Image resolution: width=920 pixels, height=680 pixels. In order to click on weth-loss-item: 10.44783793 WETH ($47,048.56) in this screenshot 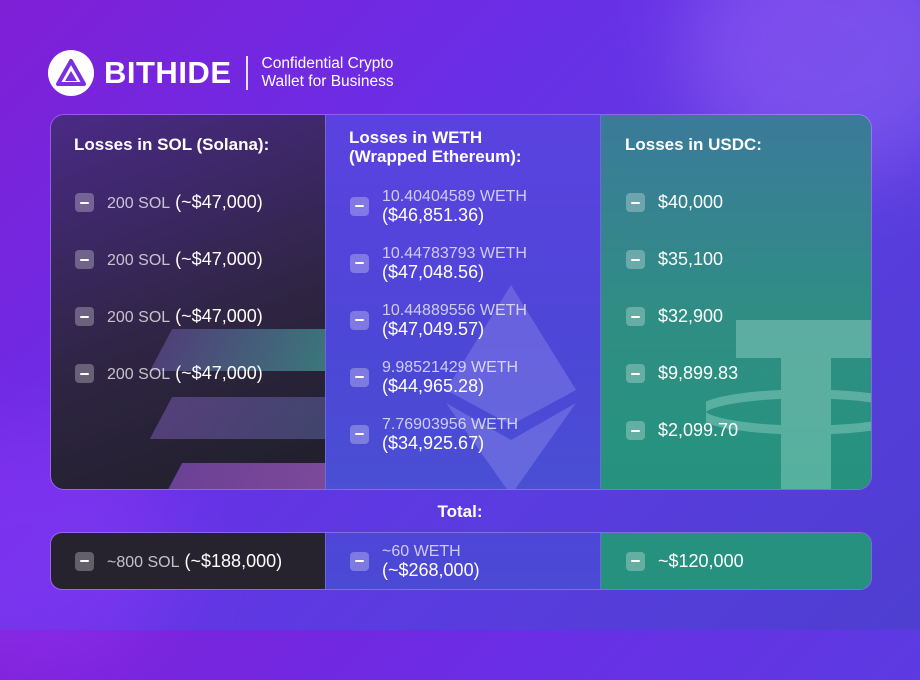, I will do `click(438, 263)`.